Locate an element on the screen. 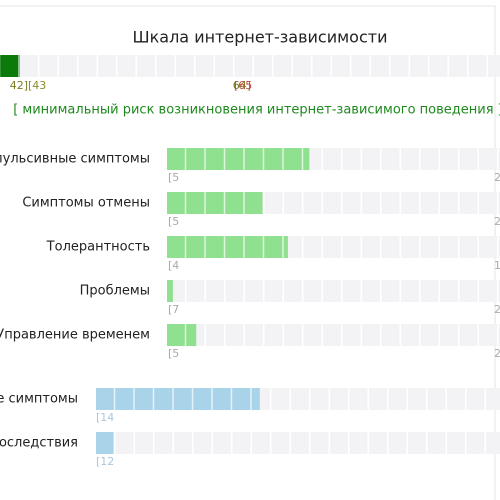 The image size is (500, 500). group-label: последствия is located at coordinates (39, 443).